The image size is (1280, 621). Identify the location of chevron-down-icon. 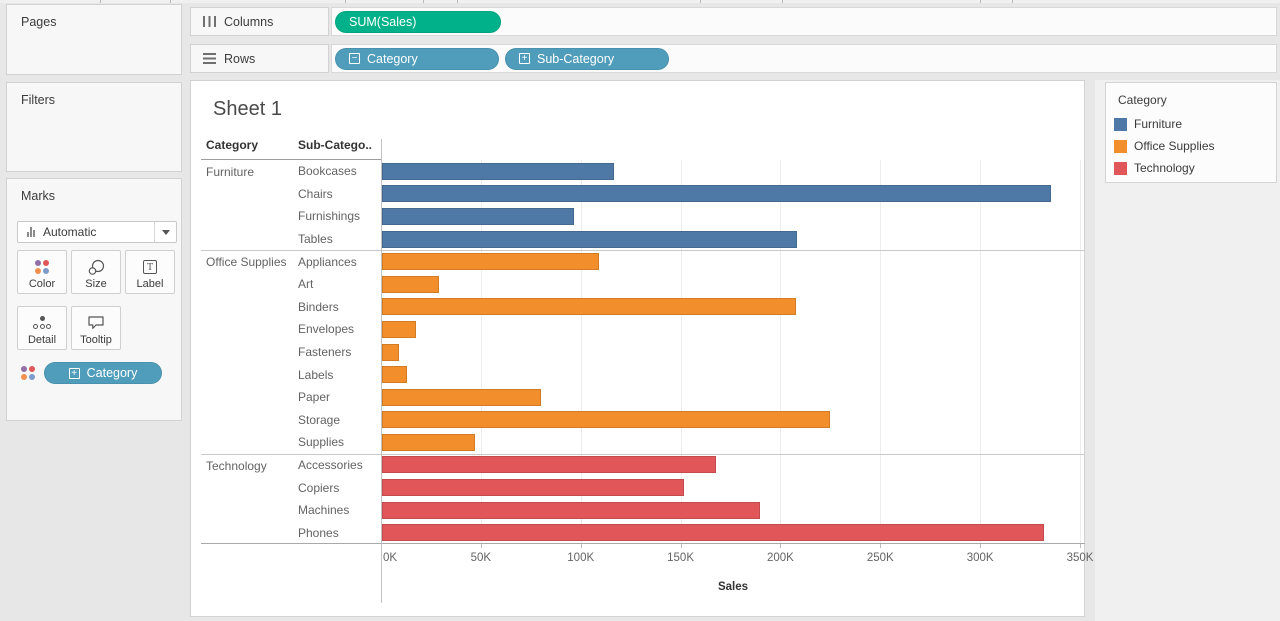
(165, 232).